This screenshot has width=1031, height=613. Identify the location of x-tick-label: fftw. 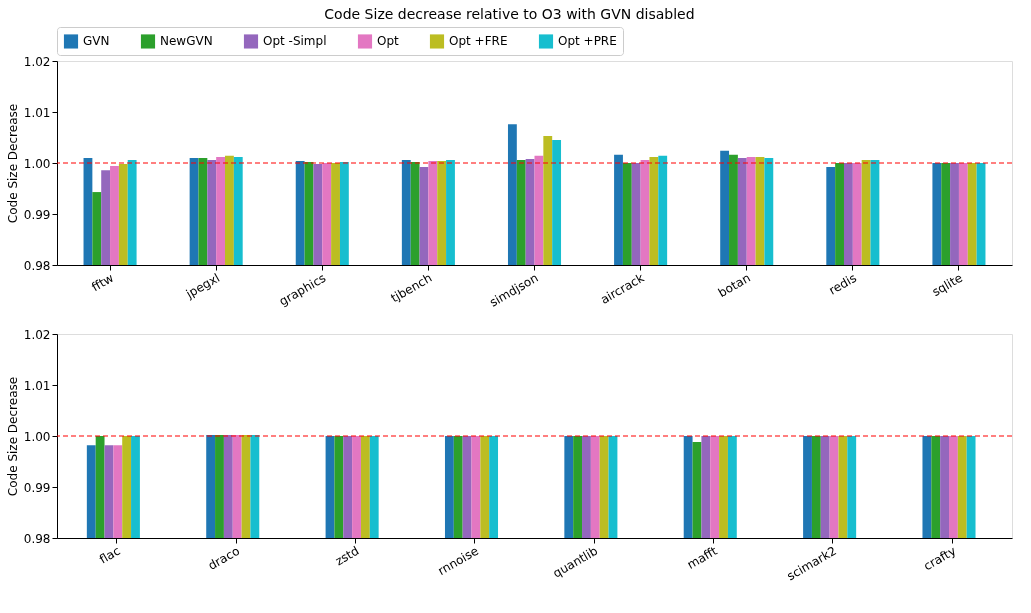
(103, 282).